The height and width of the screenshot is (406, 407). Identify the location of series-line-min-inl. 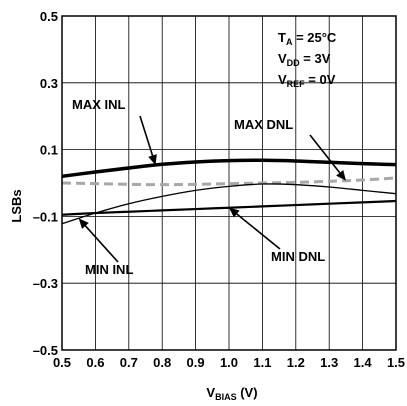
(229, 204).